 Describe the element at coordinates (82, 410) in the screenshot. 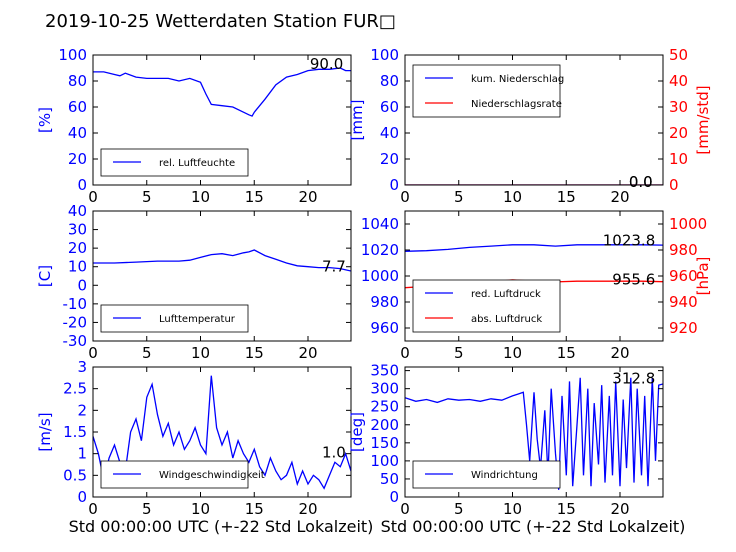

I see `y-tick-label: 2` at that location.